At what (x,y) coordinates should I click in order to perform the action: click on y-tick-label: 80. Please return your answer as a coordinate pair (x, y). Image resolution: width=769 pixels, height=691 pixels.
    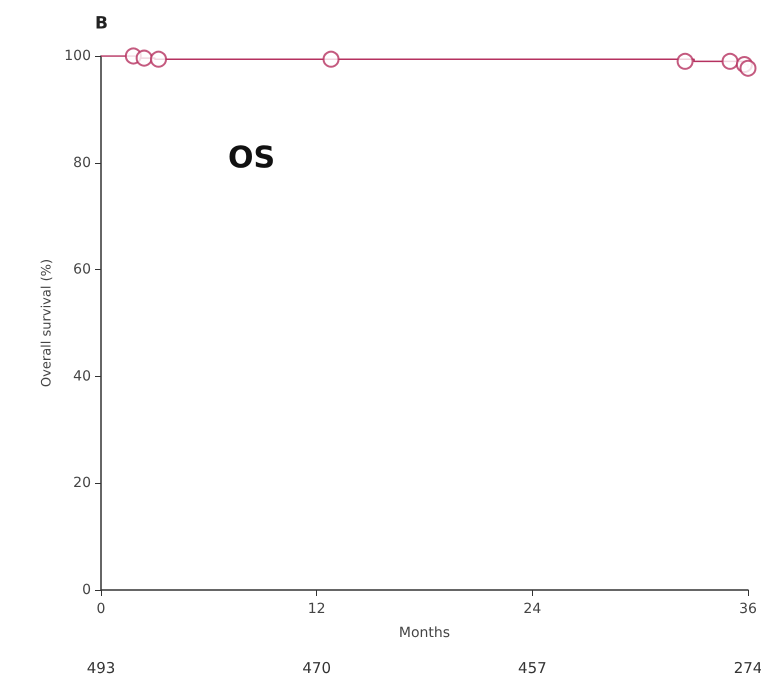
    Looking at the image, I should click on (82, 162).